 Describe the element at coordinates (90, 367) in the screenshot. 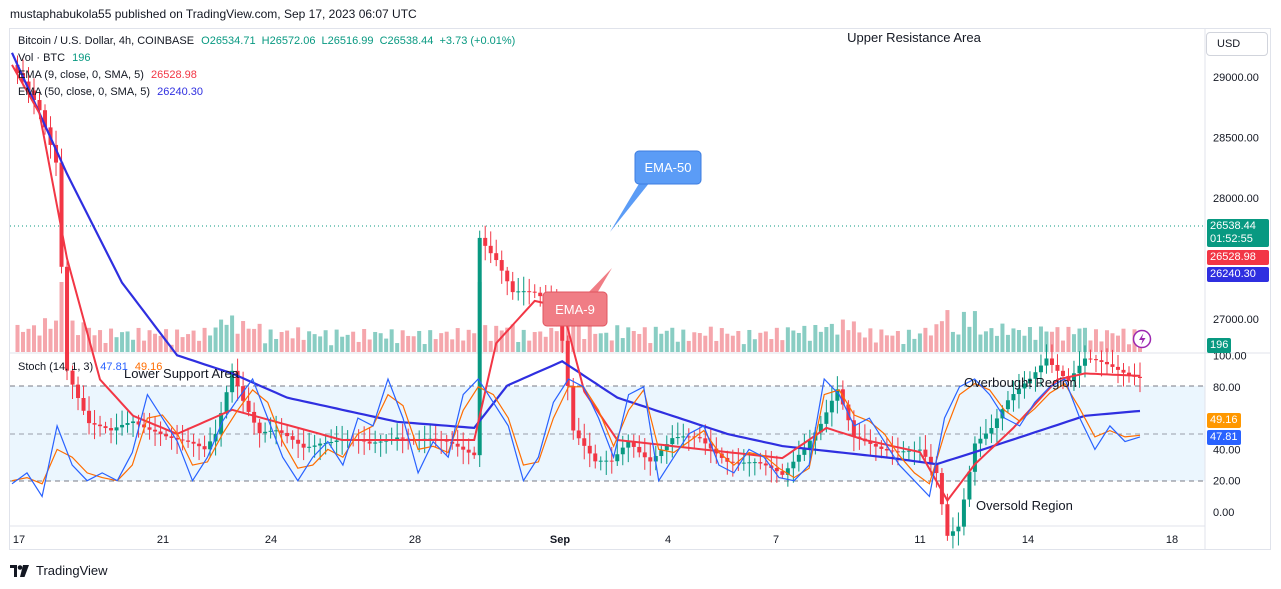

I see `stoch-legend: Stoch (14, 1, 3) 47.81 49.16` at that location.